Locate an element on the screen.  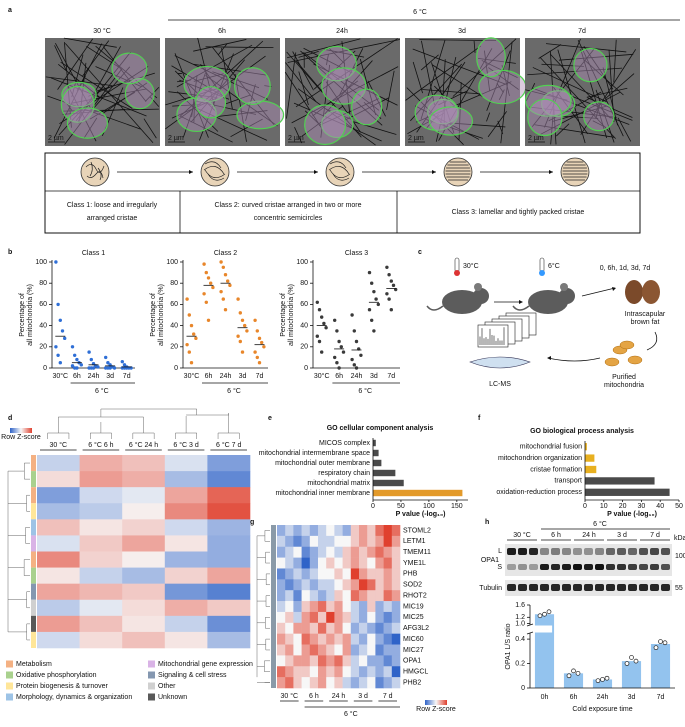
y-axis-label: Percentage of is located at coordinates (283, 315).